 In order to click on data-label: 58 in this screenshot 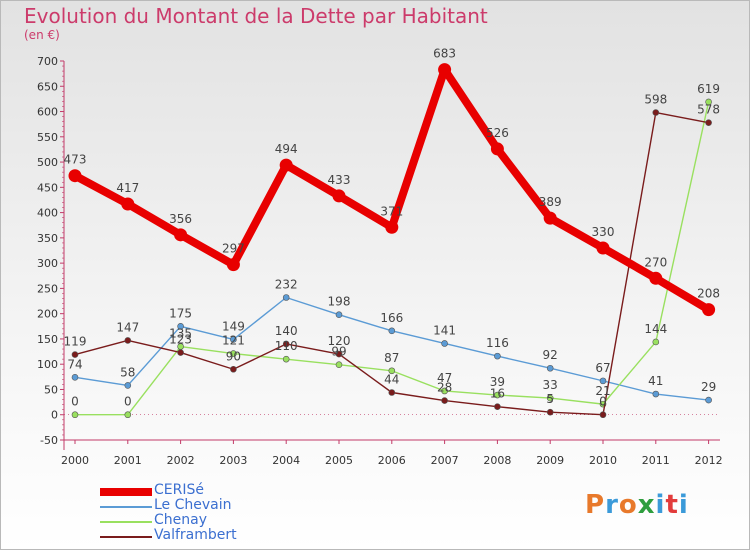, I will do `click(127, 372)`.